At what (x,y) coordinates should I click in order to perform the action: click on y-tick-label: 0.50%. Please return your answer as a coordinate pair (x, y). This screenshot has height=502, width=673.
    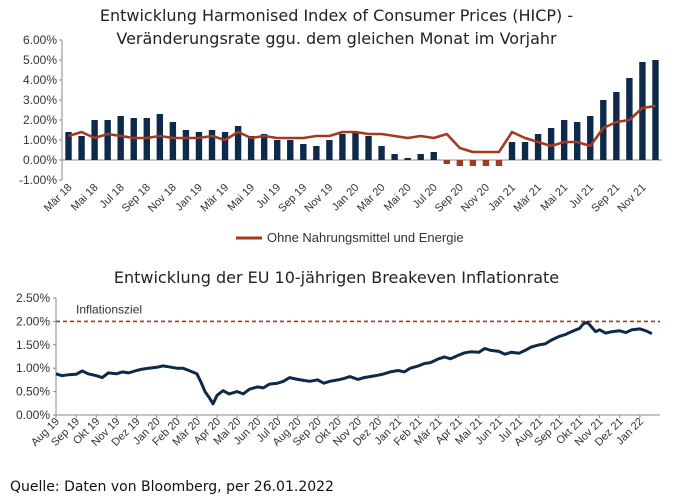
    Looking at the image, I should click on (33, 392).